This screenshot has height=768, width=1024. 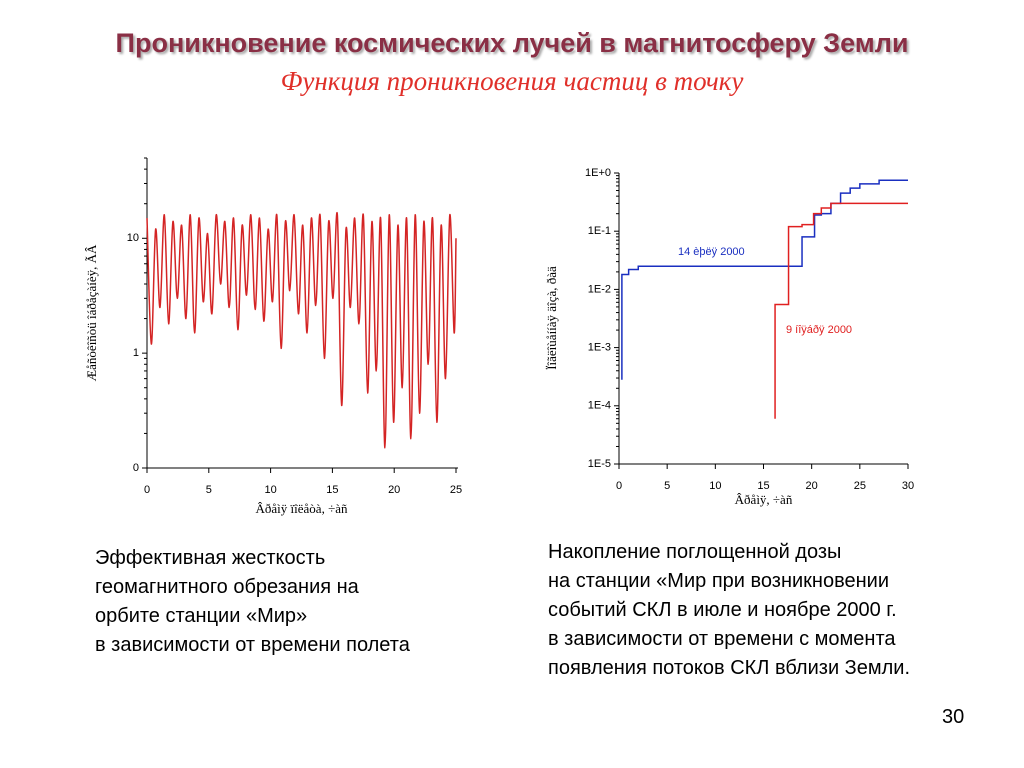 I want to click on caption-line: в зависимости от времени полета, so click(x=252, y=645).